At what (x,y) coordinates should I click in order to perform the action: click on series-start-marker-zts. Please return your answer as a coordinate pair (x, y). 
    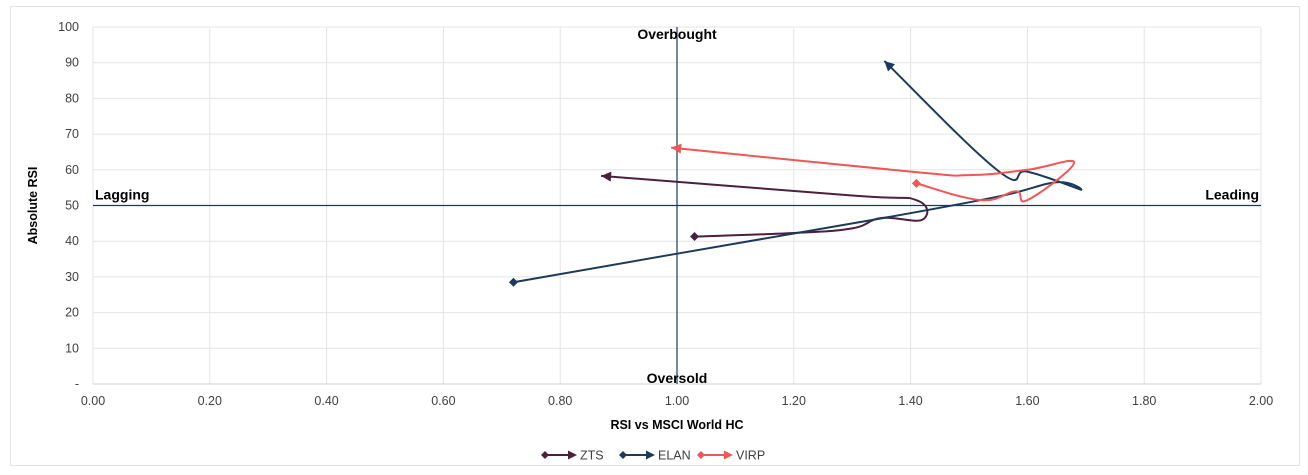
    Looking at the image, I should click on (695, 237).